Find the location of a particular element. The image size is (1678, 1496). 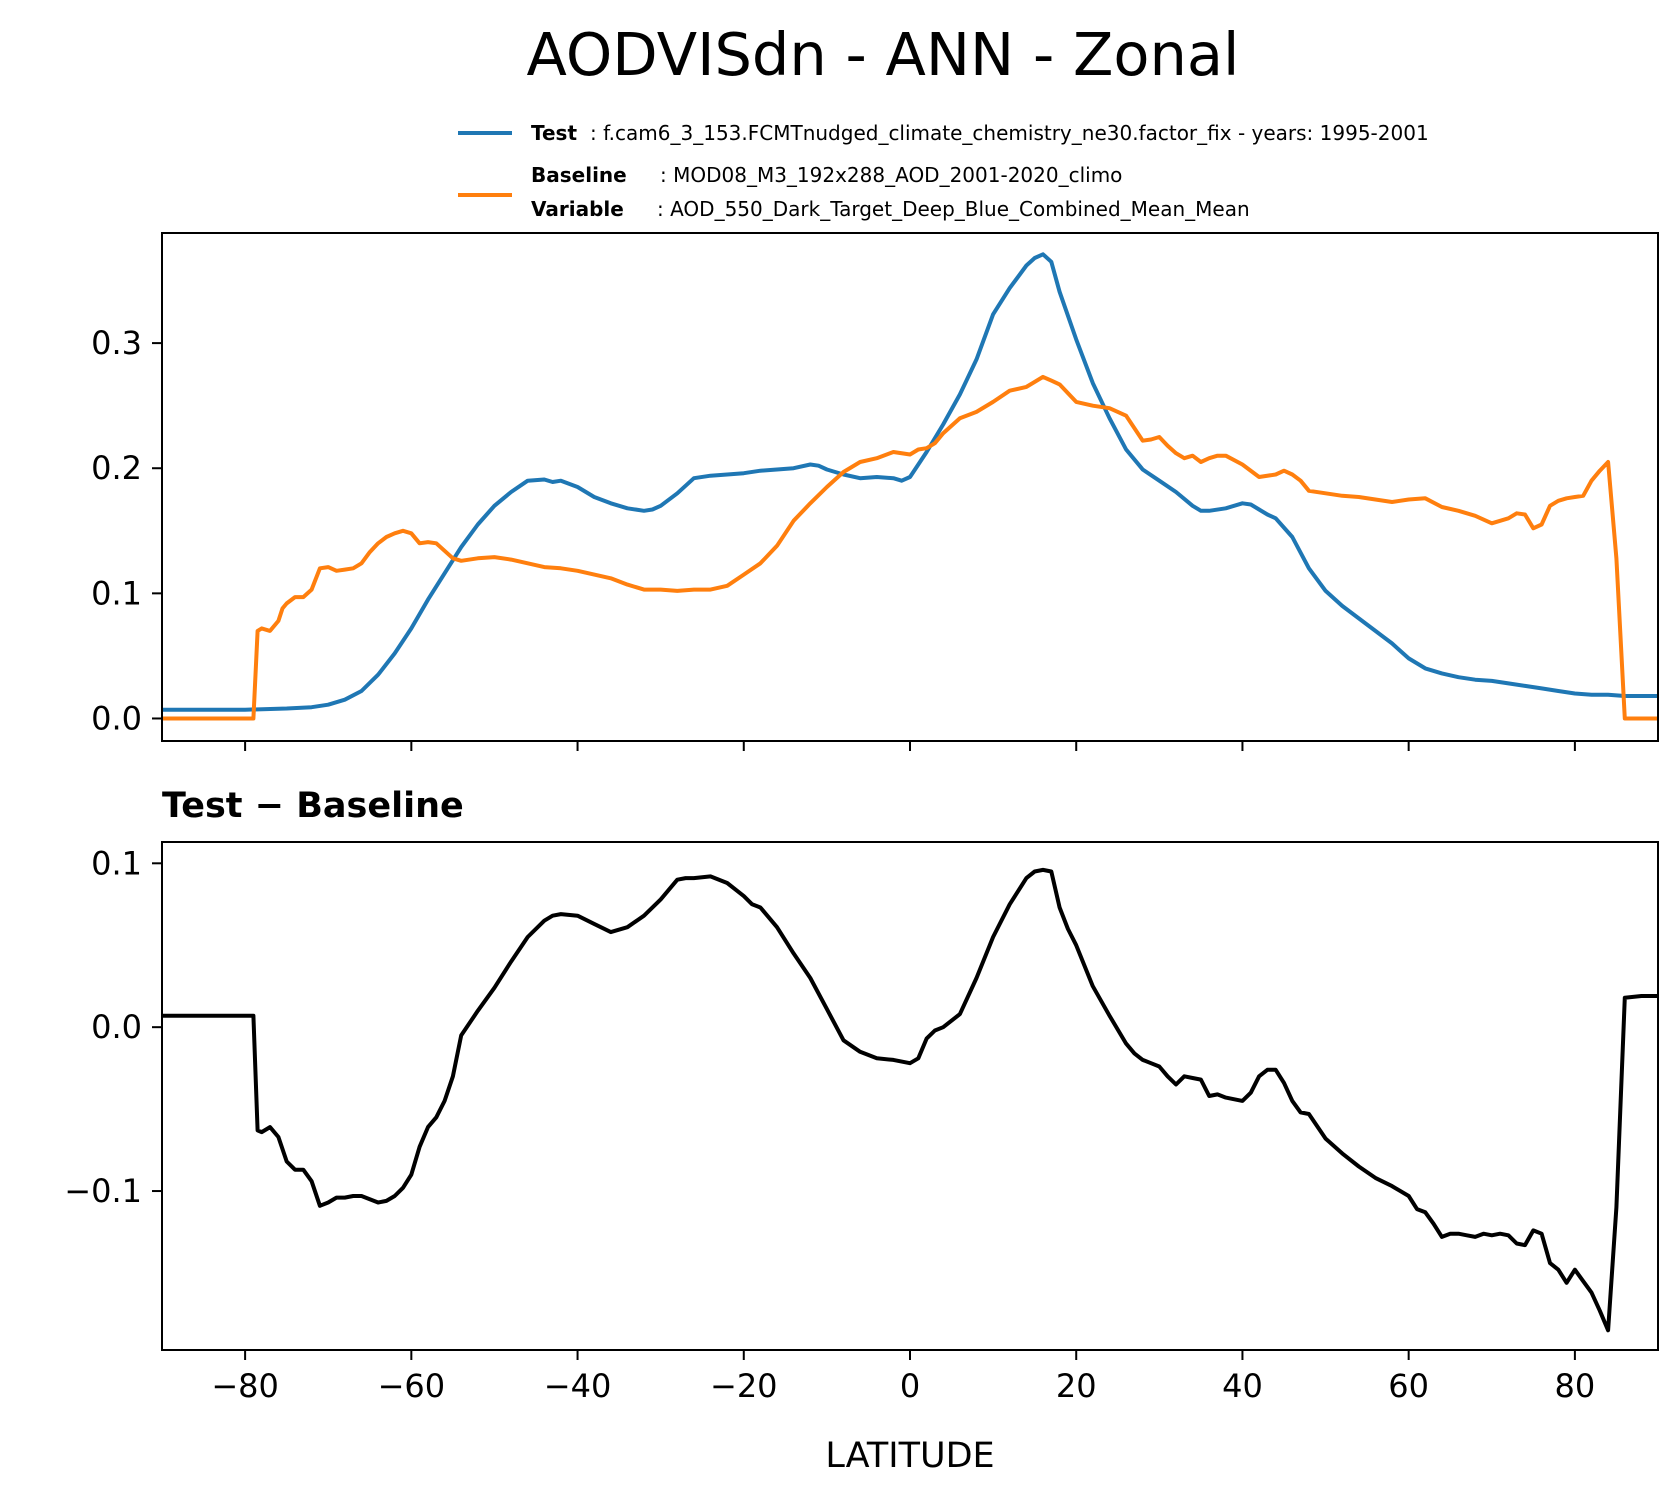

x-tick-label: 0 is located at coordinates (910, 1386).